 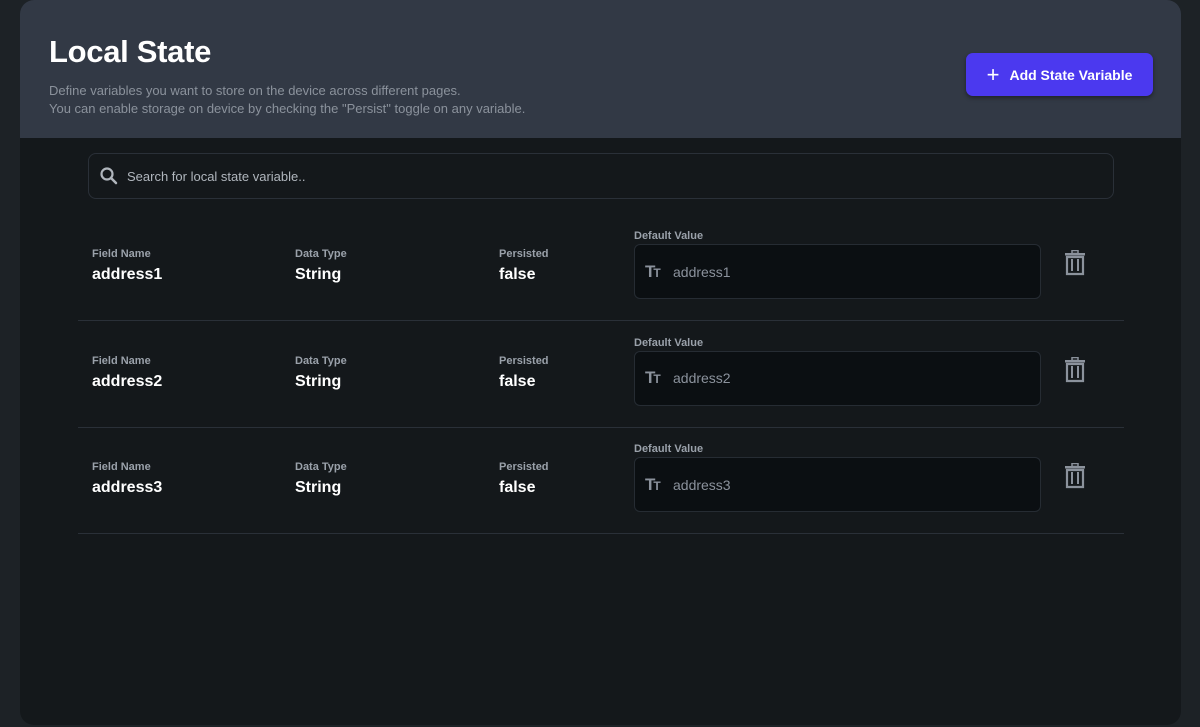 I want to click on search-field, so click(x=601, y=176).